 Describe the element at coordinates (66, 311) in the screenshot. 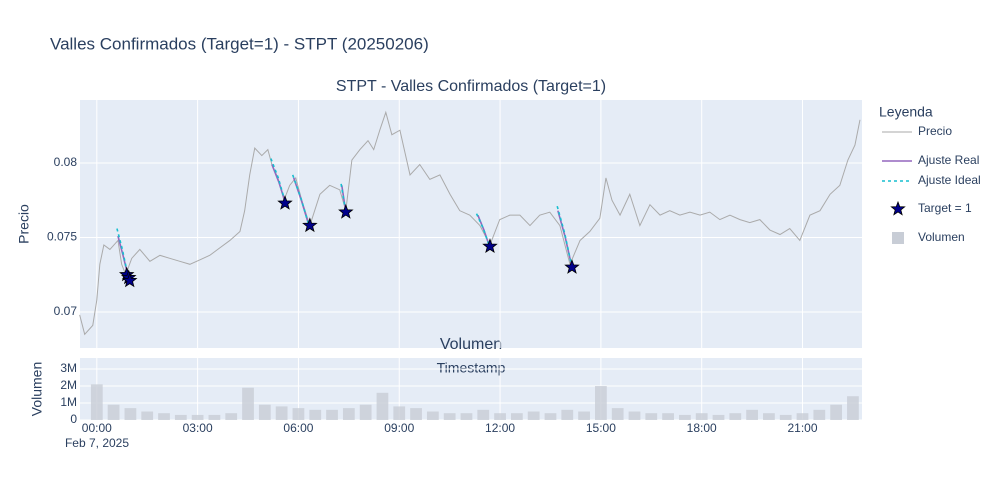

I see `y-tick-label: 0.07` at that location.